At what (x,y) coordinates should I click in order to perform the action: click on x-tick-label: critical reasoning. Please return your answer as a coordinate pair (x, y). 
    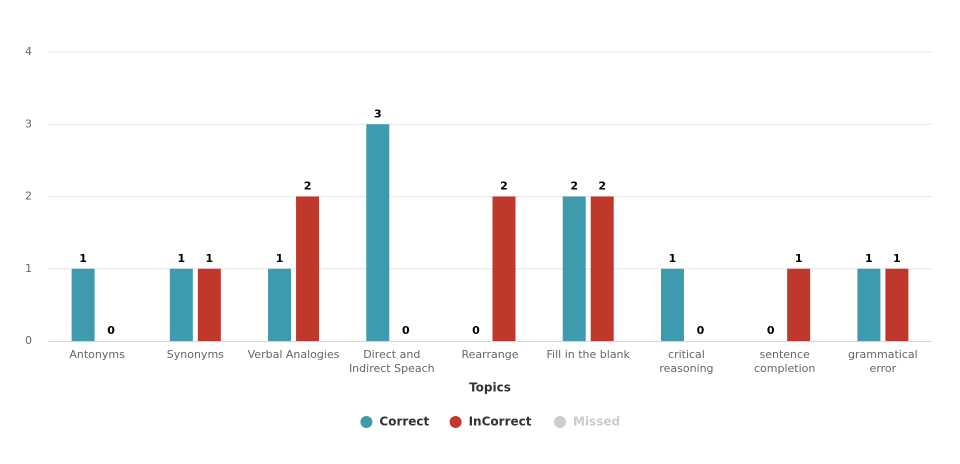
    Looking at the image, I should click on (686, 361).